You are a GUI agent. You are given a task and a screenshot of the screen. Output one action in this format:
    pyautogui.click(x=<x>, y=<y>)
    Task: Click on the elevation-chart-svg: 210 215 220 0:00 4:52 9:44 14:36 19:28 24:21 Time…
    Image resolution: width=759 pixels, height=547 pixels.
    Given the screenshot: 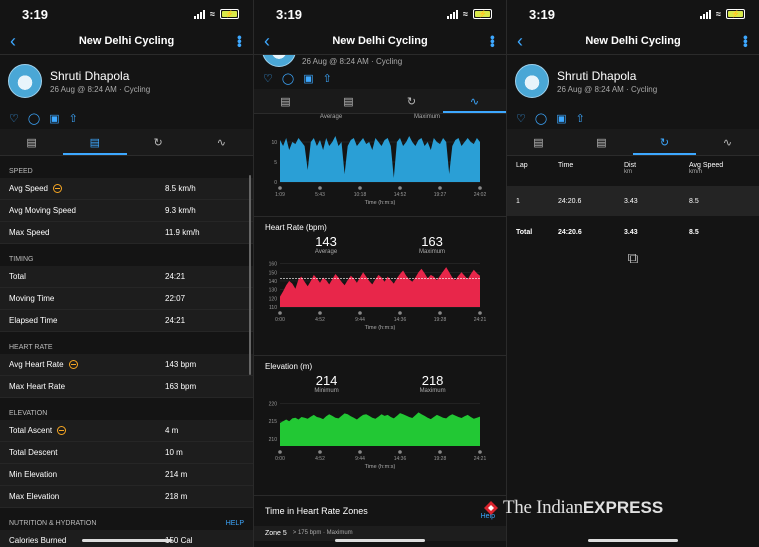 What is the action you would take?
    pyautogui.click(x=380, y=435)
    